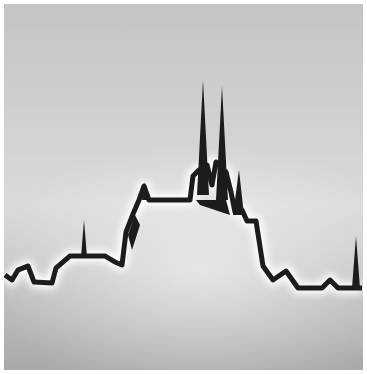 This screenshot has width=367, height=374. What do you see at coordinates (213, 207) in the screenshot?
I see `church-body` at bounding box center [213, 207].